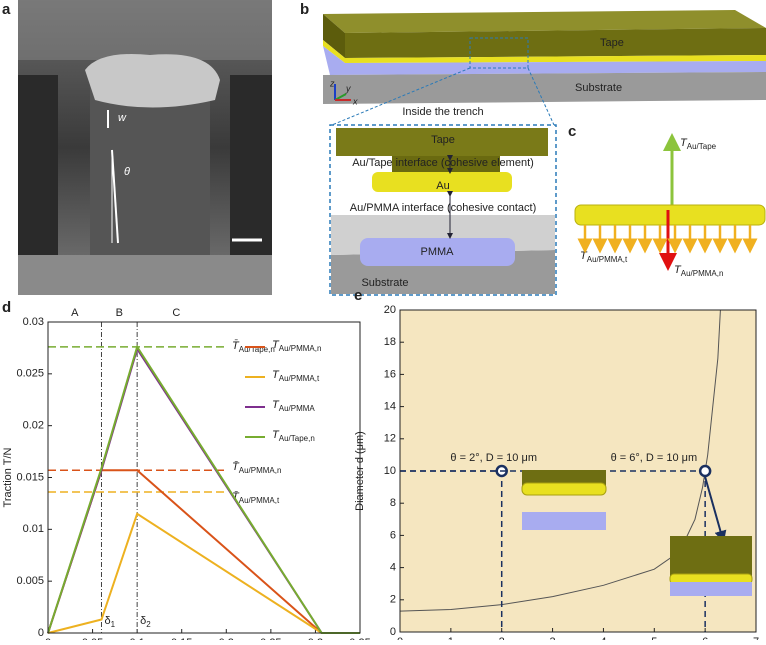 Image resolution: width=766 pixels, height=645 pixels. Describe the element at coordinates (612, 43) in the screenshot. I see `tape-label: Tape` at that location.